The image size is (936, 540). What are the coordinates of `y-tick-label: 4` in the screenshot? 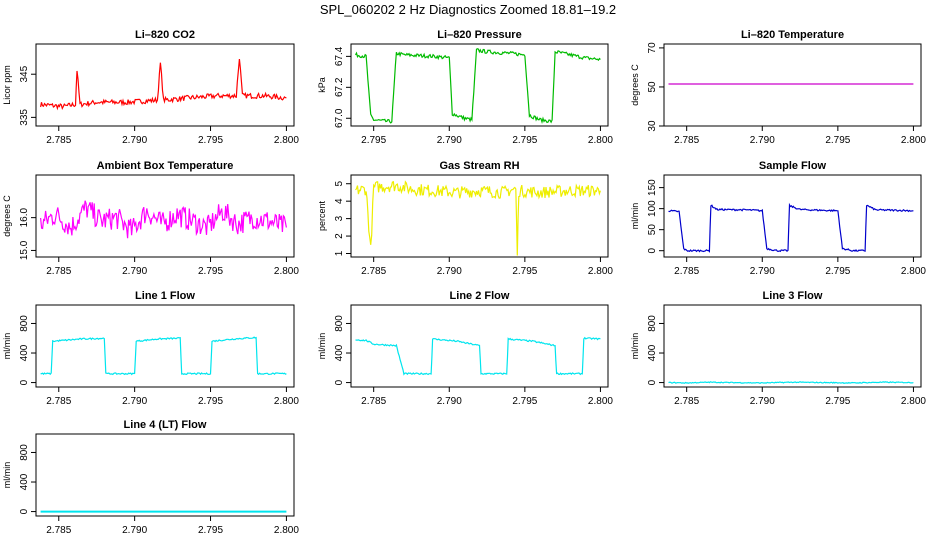 It's located at (339, 201).